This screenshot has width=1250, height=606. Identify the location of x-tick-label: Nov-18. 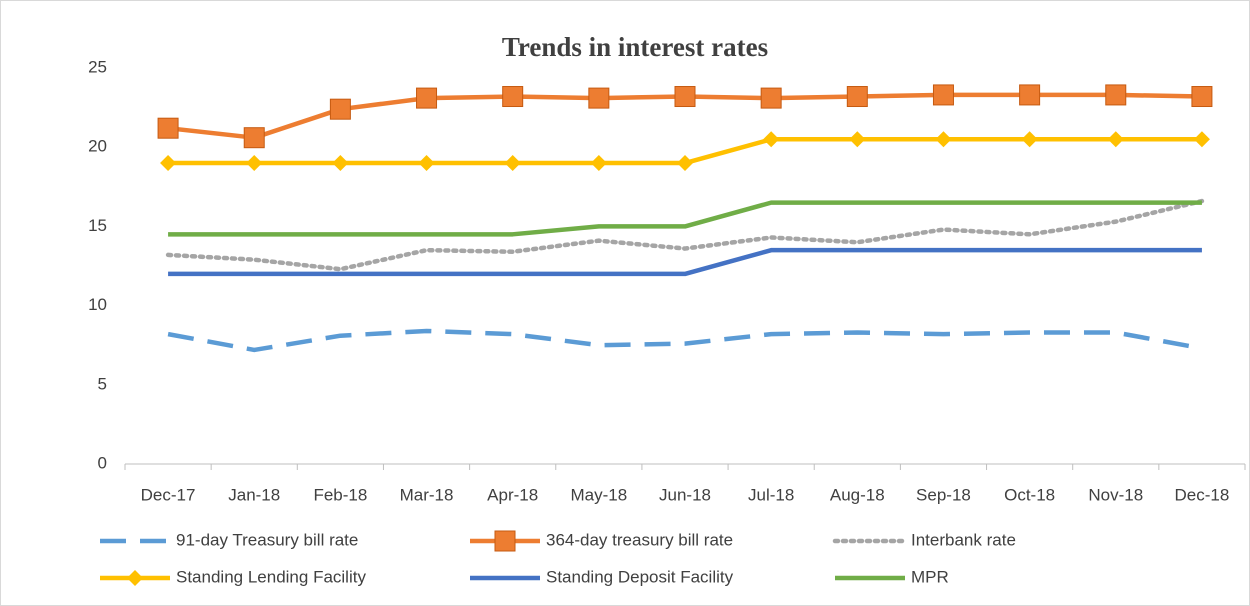
(1115, 494).